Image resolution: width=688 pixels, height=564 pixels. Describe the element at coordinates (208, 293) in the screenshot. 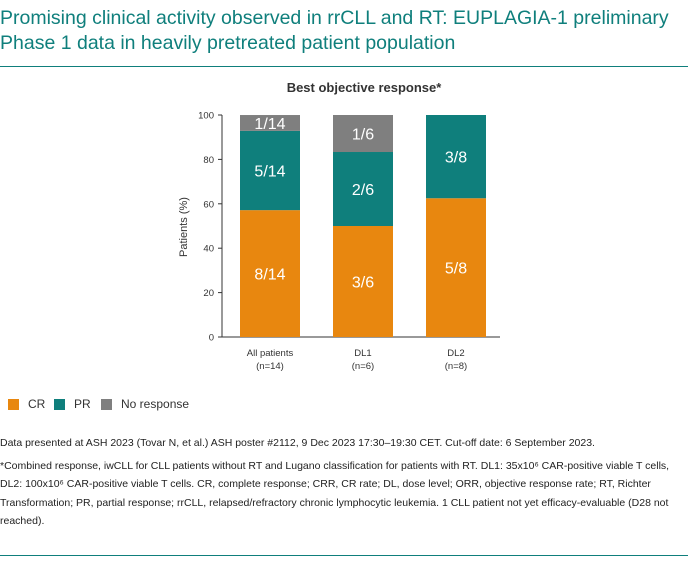

I see `y-tick-label: 20` at that location.